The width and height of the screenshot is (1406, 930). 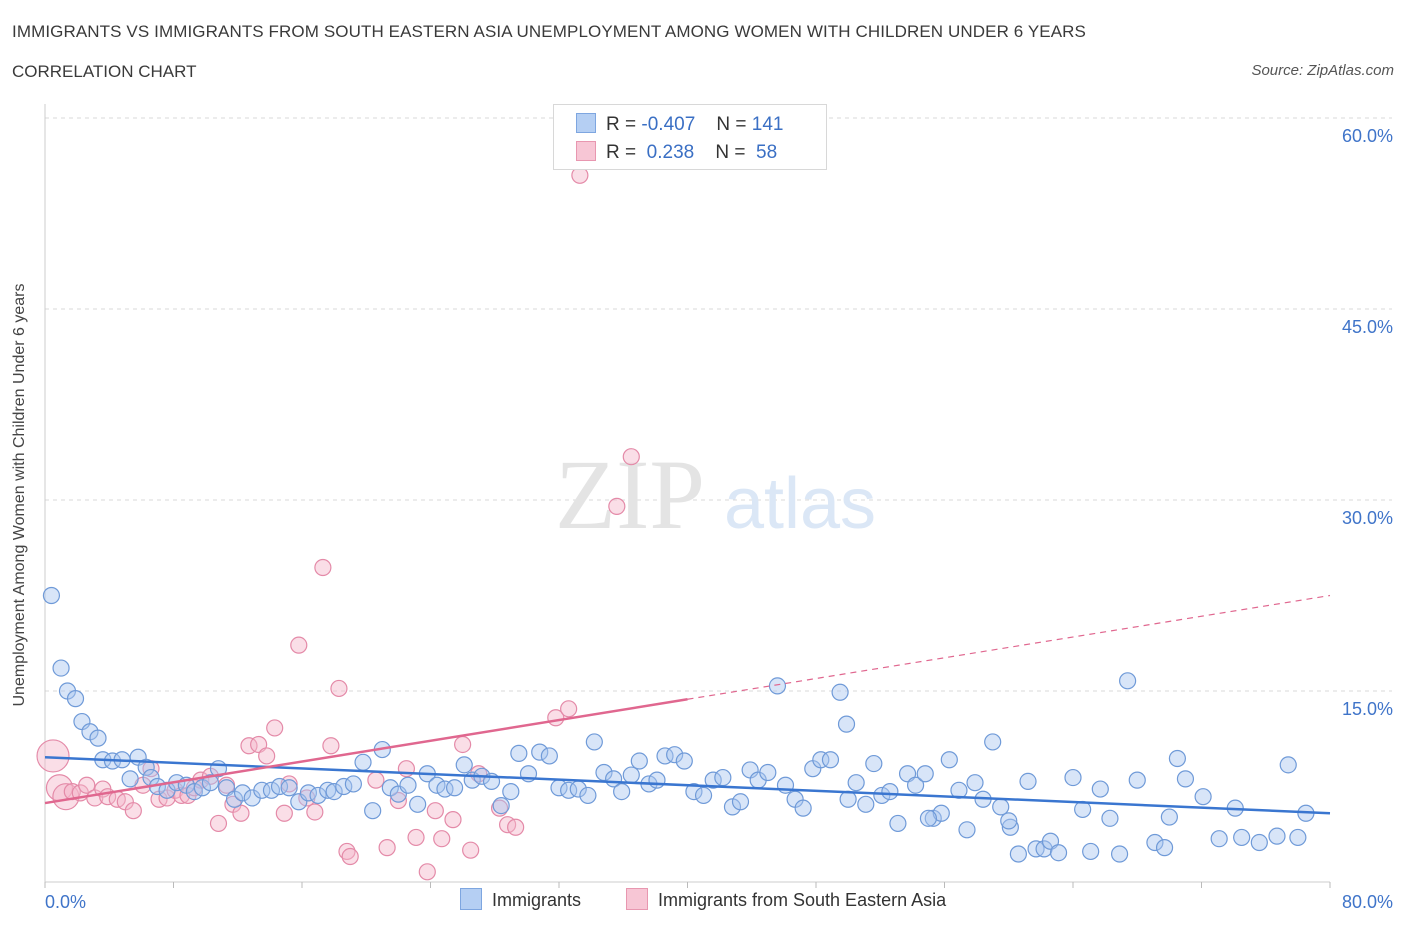 I want to click on watermark: ZIP atlas, so click(x=715, y=494).